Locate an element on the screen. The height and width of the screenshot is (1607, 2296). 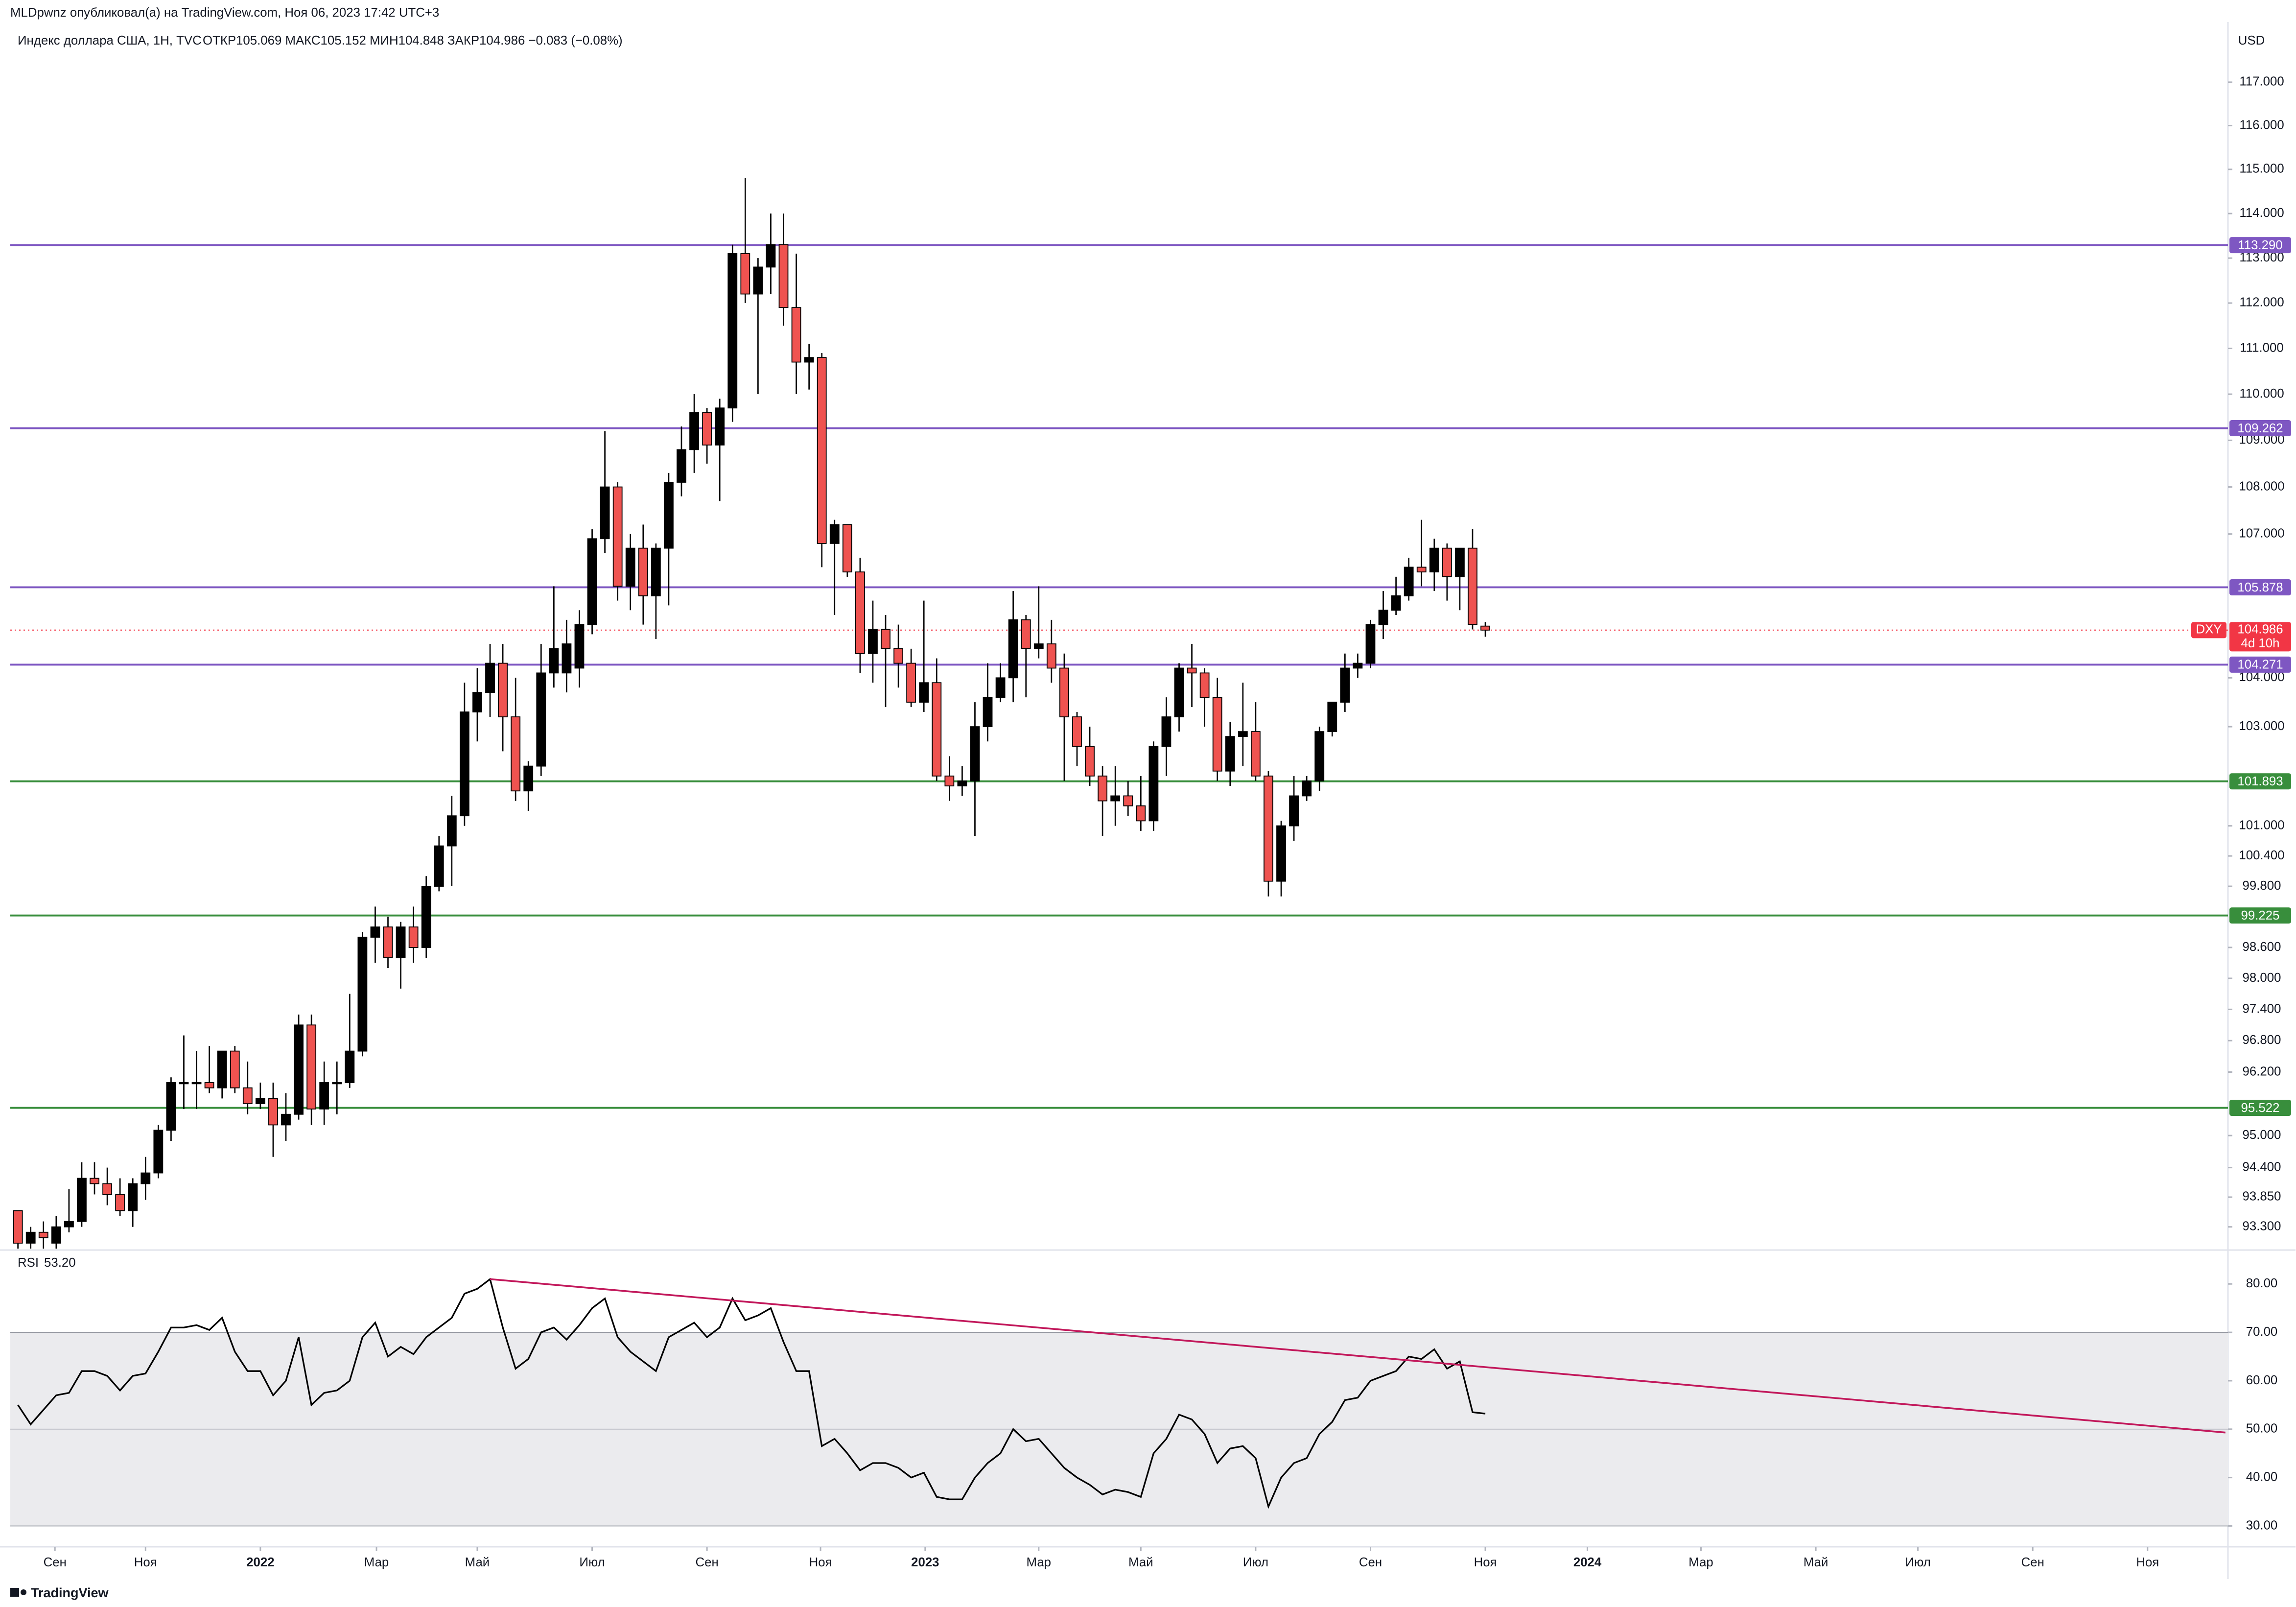
y-tick-label: 96.800 is located at coordinates (2262, 1040).